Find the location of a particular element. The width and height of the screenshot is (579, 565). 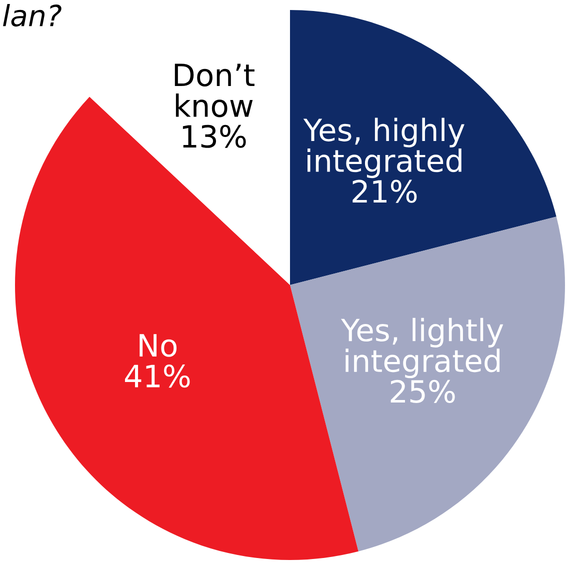

slice-label: Don’t know is located at coordinates (214, 91).